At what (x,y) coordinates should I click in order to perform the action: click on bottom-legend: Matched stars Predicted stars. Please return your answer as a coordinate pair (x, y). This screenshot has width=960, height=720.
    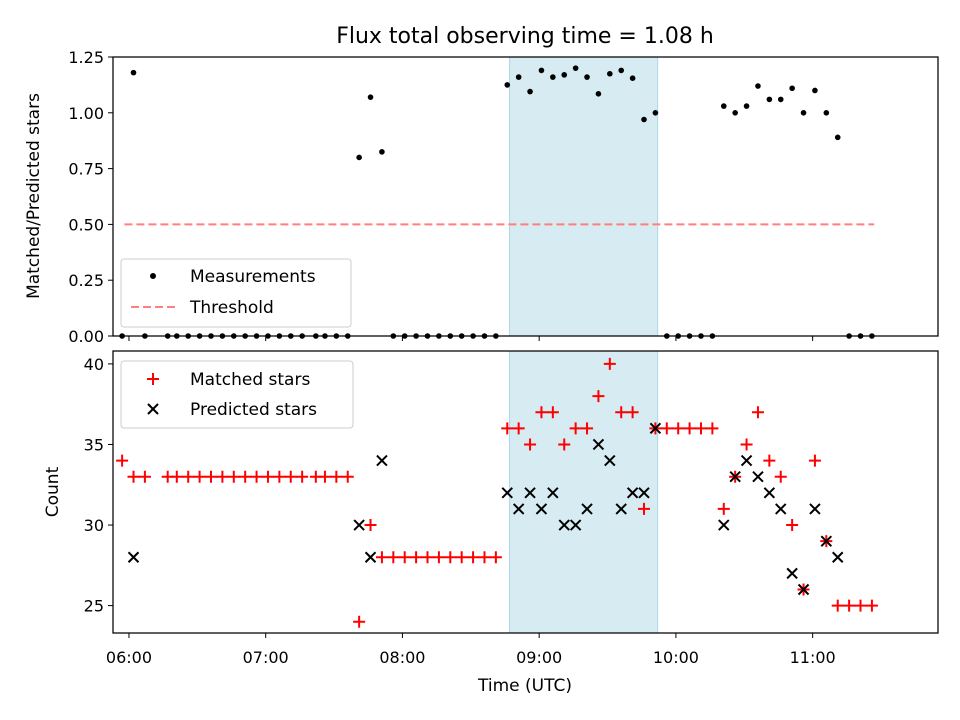
    Looking at the image, I should click on (237, 394).